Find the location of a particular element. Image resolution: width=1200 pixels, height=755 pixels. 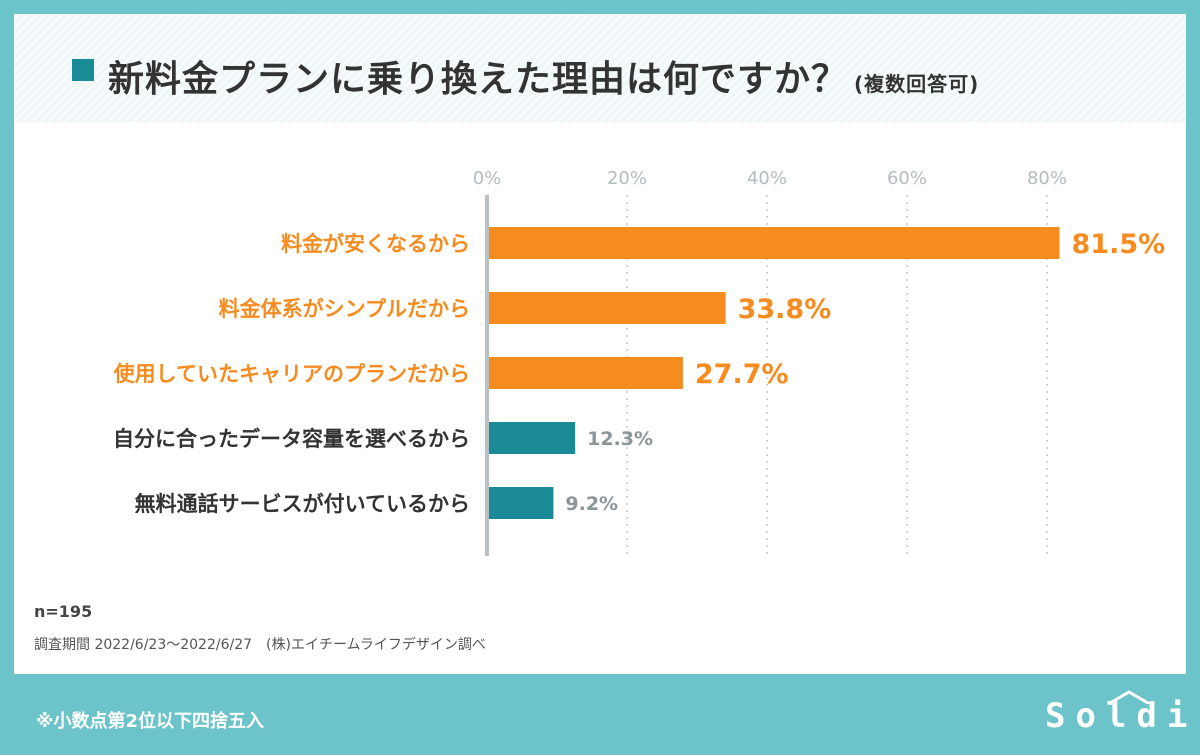

chart-title-main: 新料金プランに乗り換えた理由は何ですか？ is located at coordinates (478, 79).